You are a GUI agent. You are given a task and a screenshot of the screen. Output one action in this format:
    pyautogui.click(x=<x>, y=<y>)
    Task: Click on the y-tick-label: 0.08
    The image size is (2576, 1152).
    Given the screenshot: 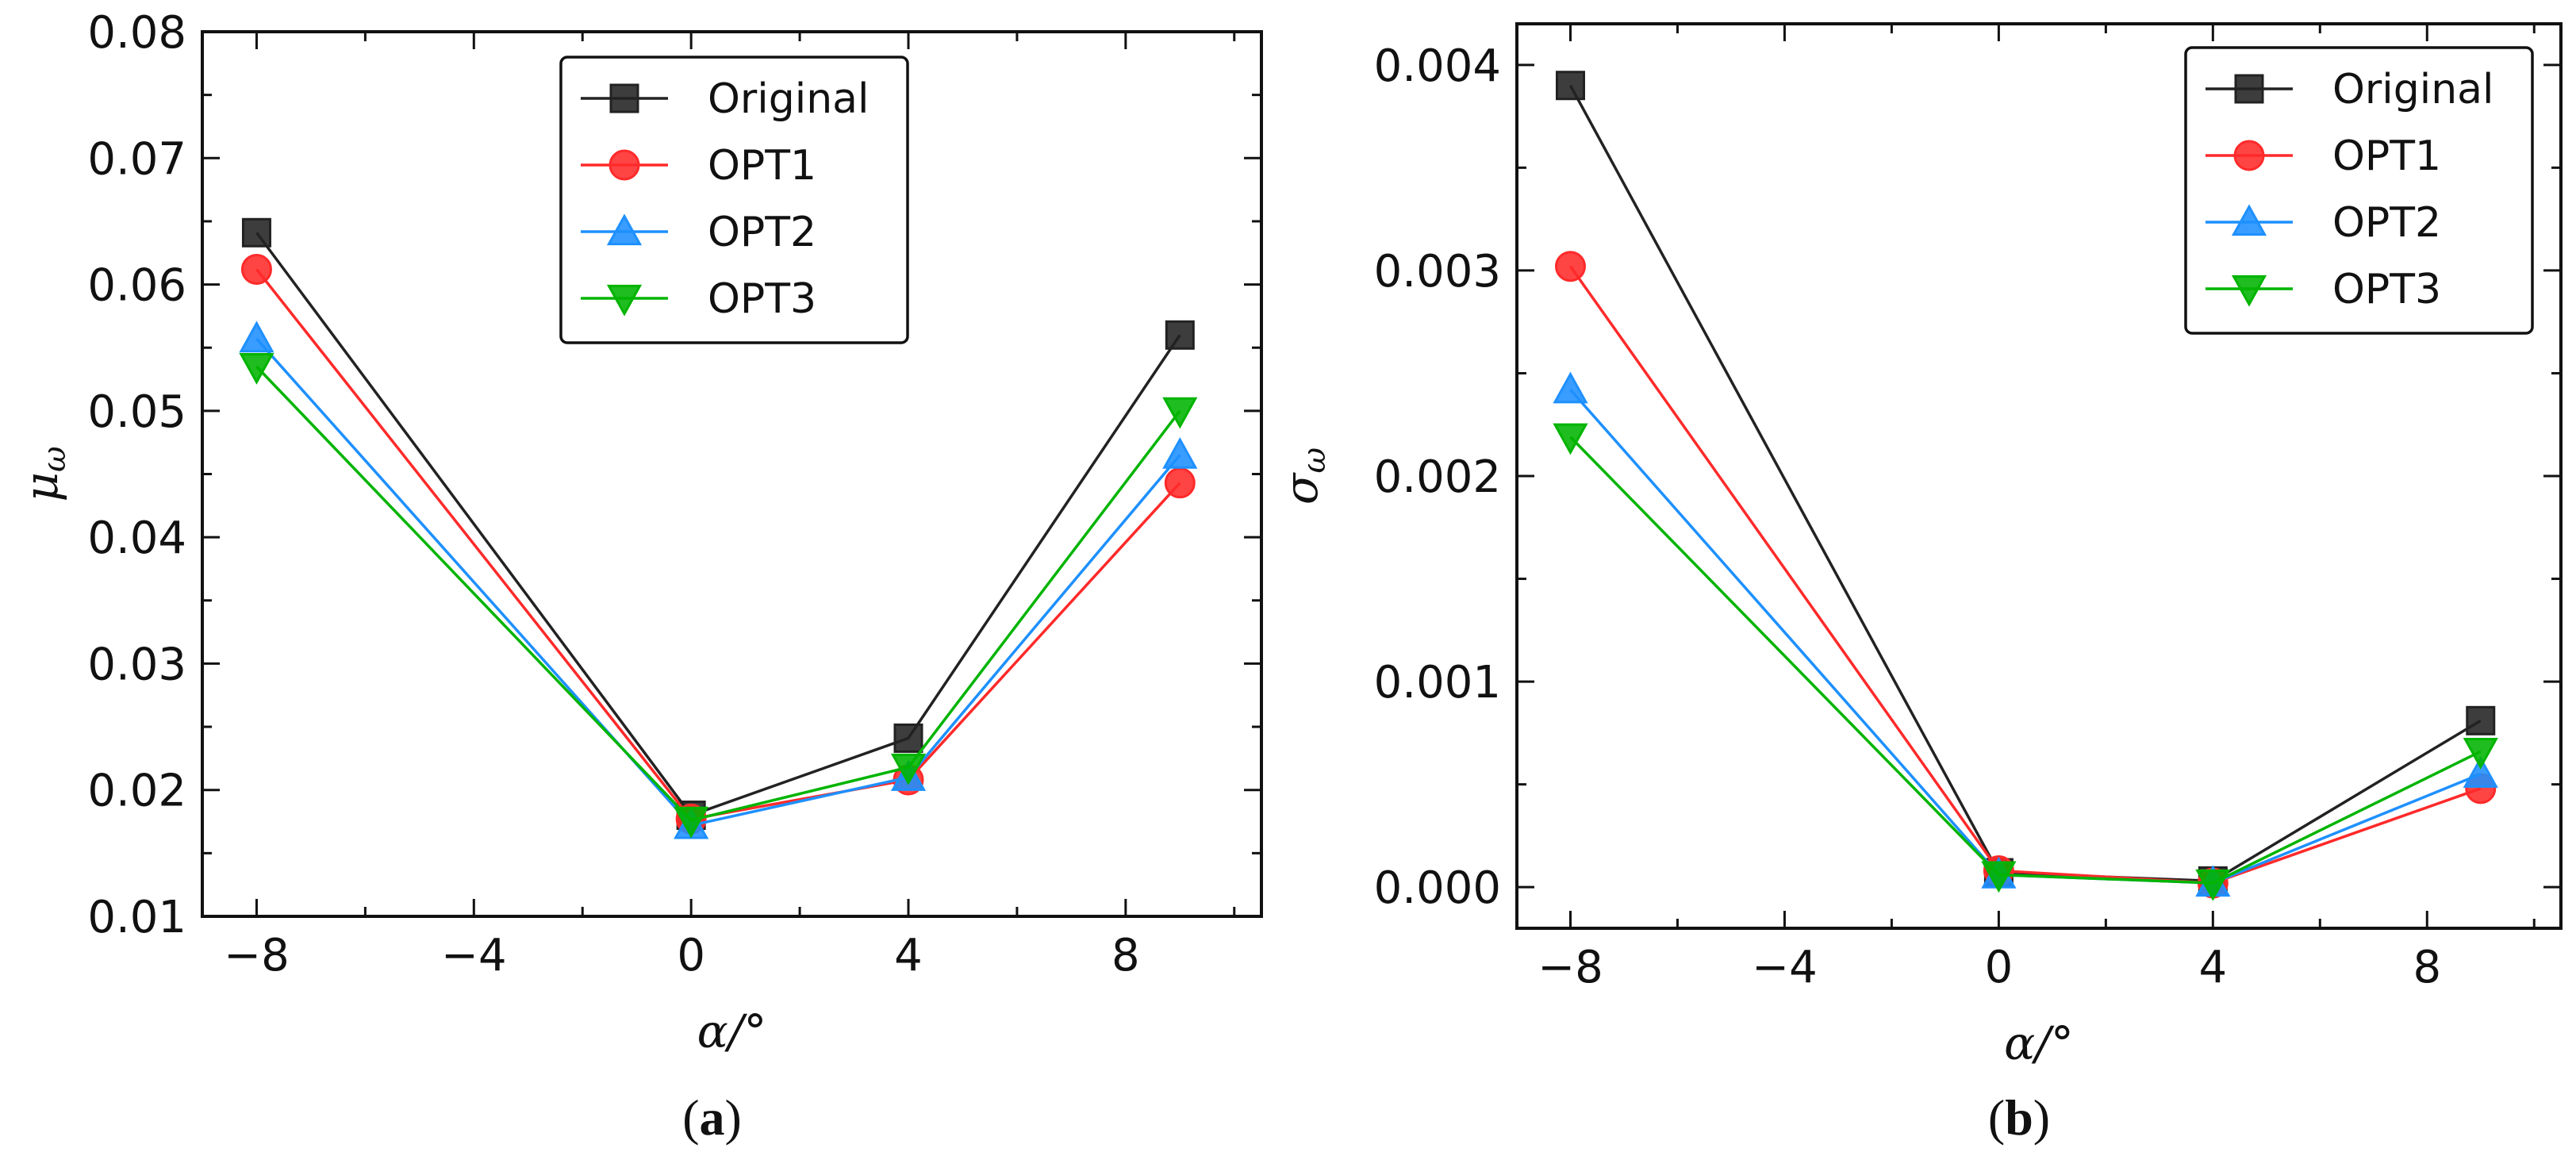 What is the action you would take?
    pyautogui.click(x=136, y=33)
    